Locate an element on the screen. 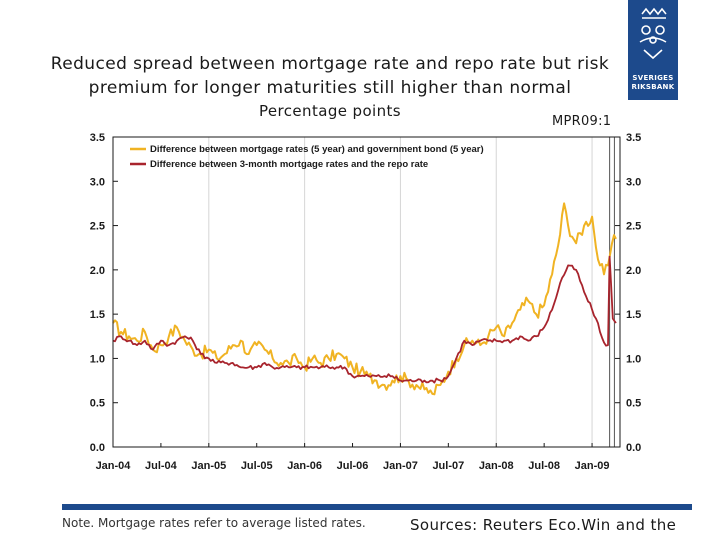 The image size is (720, 540). logo-text-line1: SVERIGES is located at coordinates (653, 78).